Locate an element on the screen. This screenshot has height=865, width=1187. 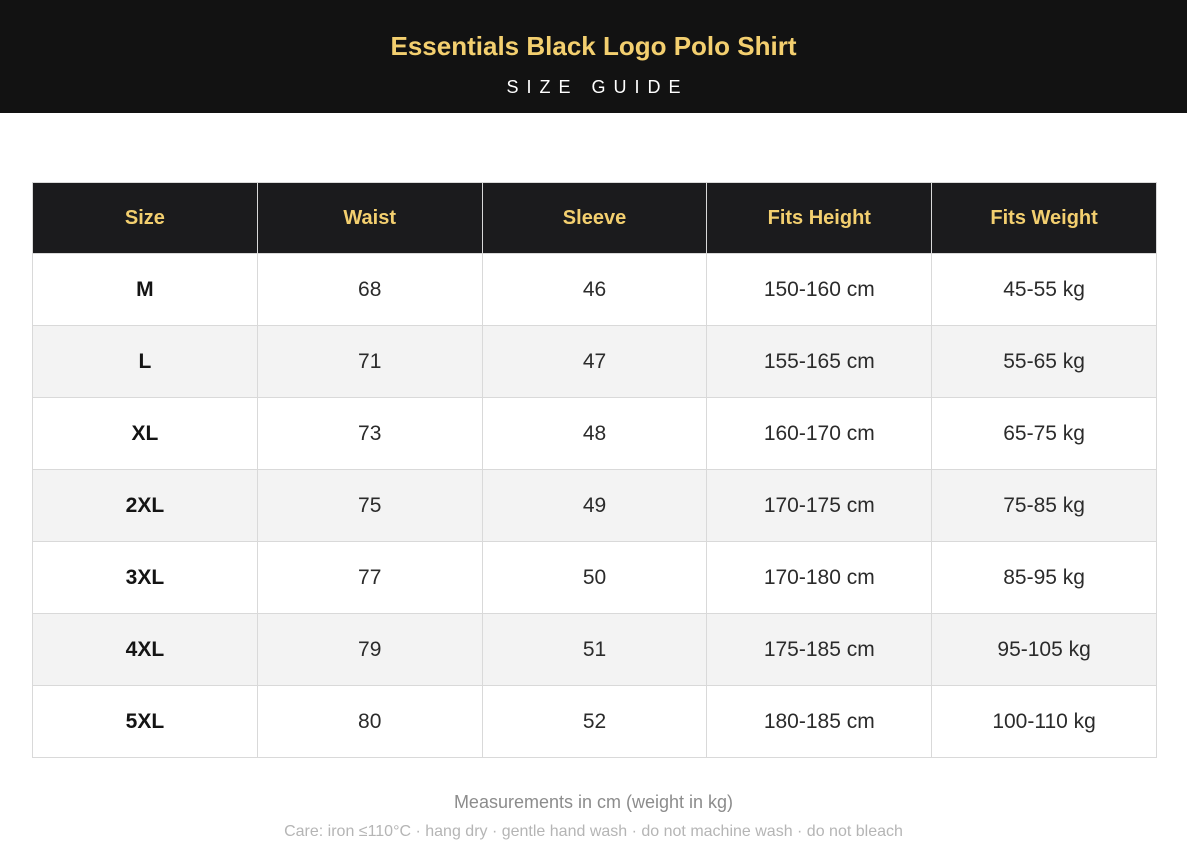
fits-height-cell: 160-170 cm is located at coordinates (819, 433).